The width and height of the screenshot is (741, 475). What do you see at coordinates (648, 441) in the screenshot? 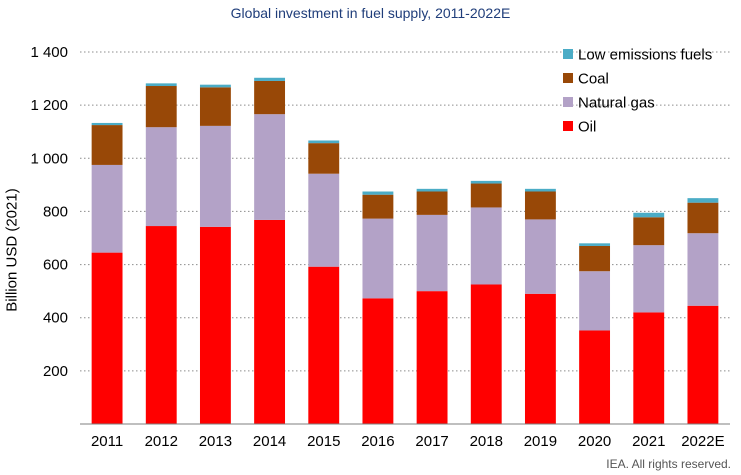
I see `x-tick-label: 2021` at bounding box center [648, 441].